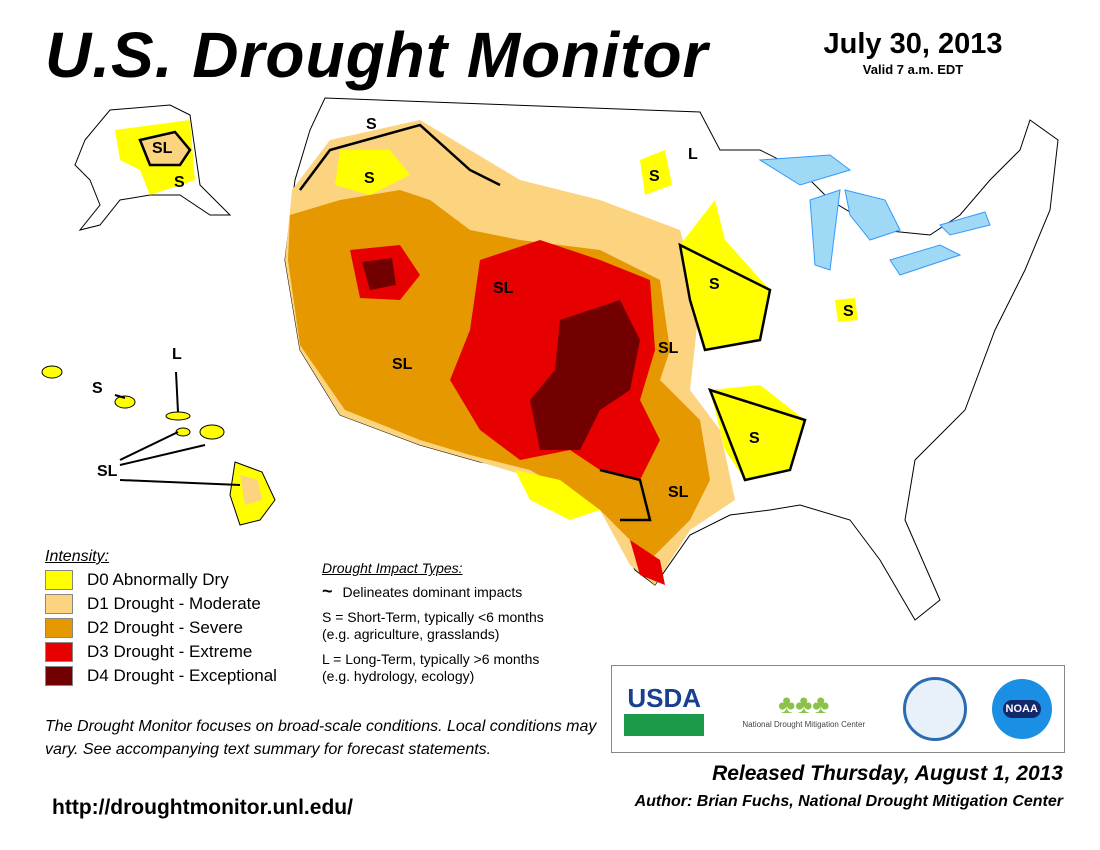  I want to click on great-lakes, so click(874, 215).